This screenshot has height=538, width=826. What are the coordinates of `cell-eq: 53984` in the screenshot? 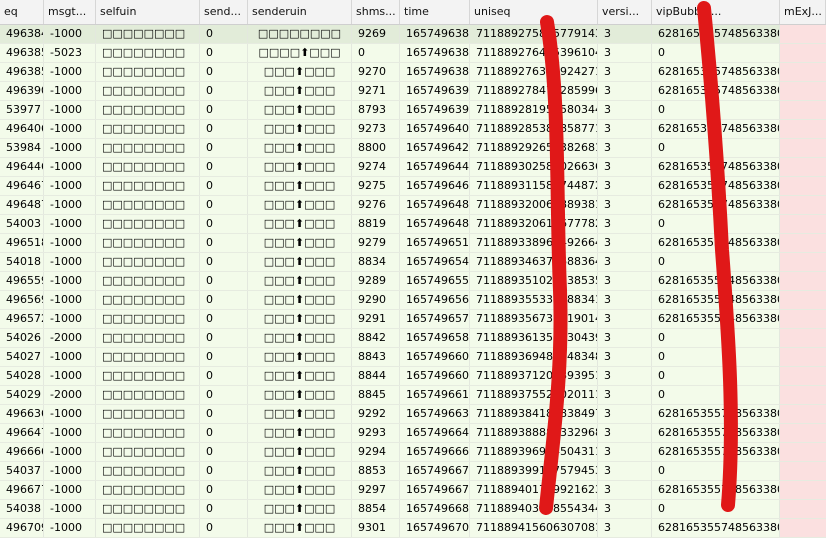 It's located at (22, 148).